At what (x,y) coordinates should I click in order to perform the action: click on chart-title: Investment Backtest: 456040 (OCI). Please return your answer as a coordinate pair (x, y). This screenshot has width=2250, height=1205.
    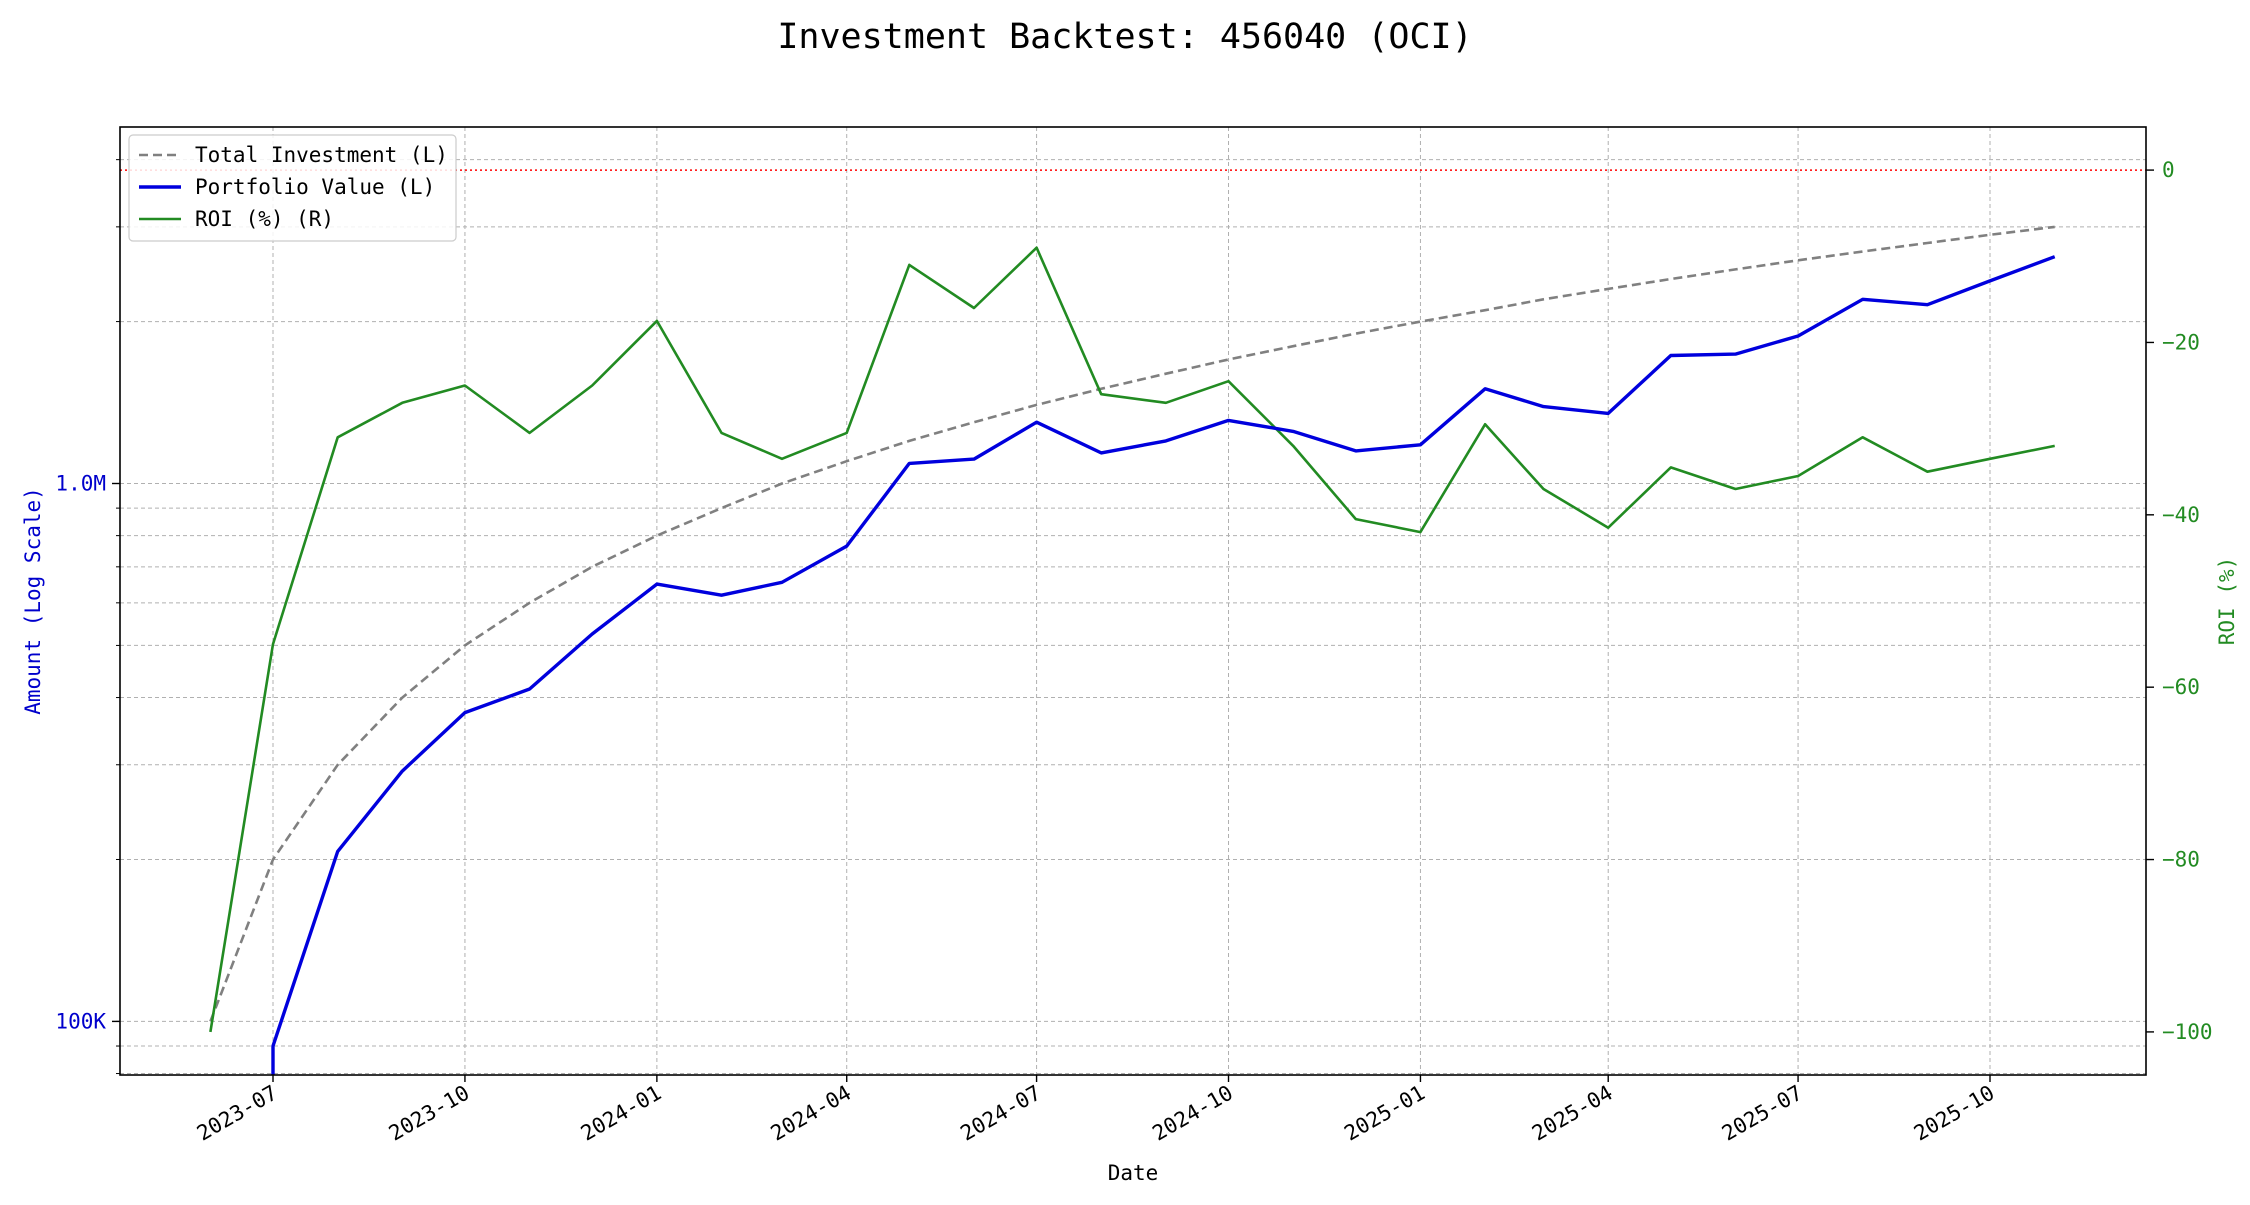
    Looking at the image, I should click on (1124, 37).